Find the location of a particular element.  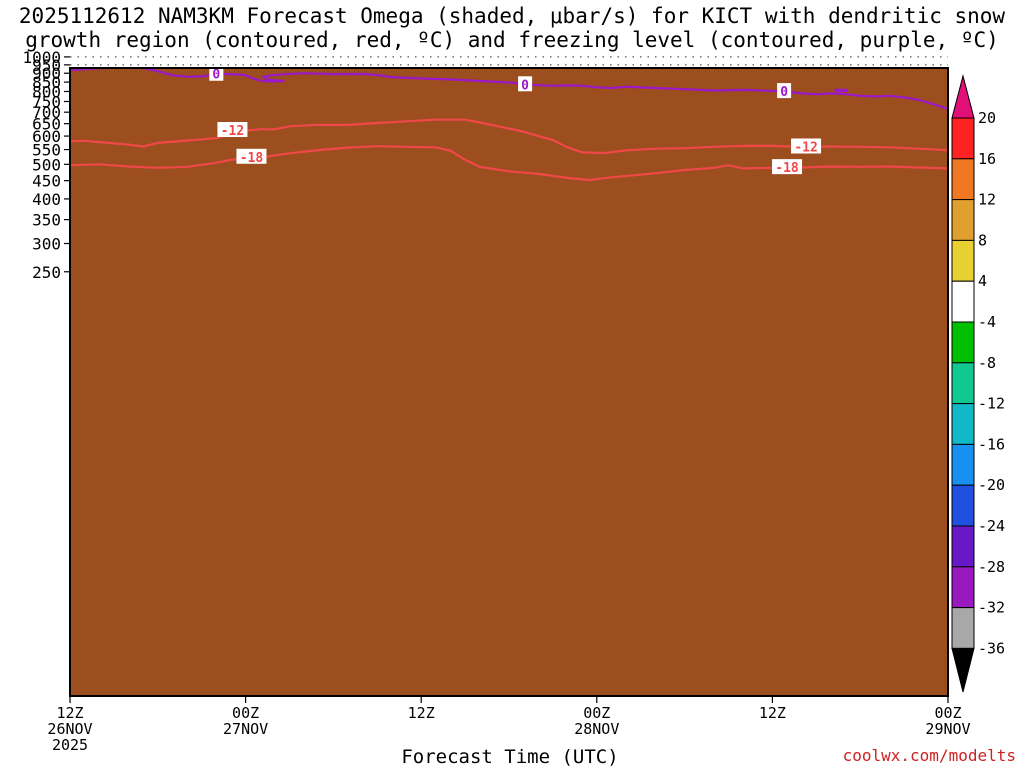

colorbar-label-6: -8 is located at coordinates (987, 363).